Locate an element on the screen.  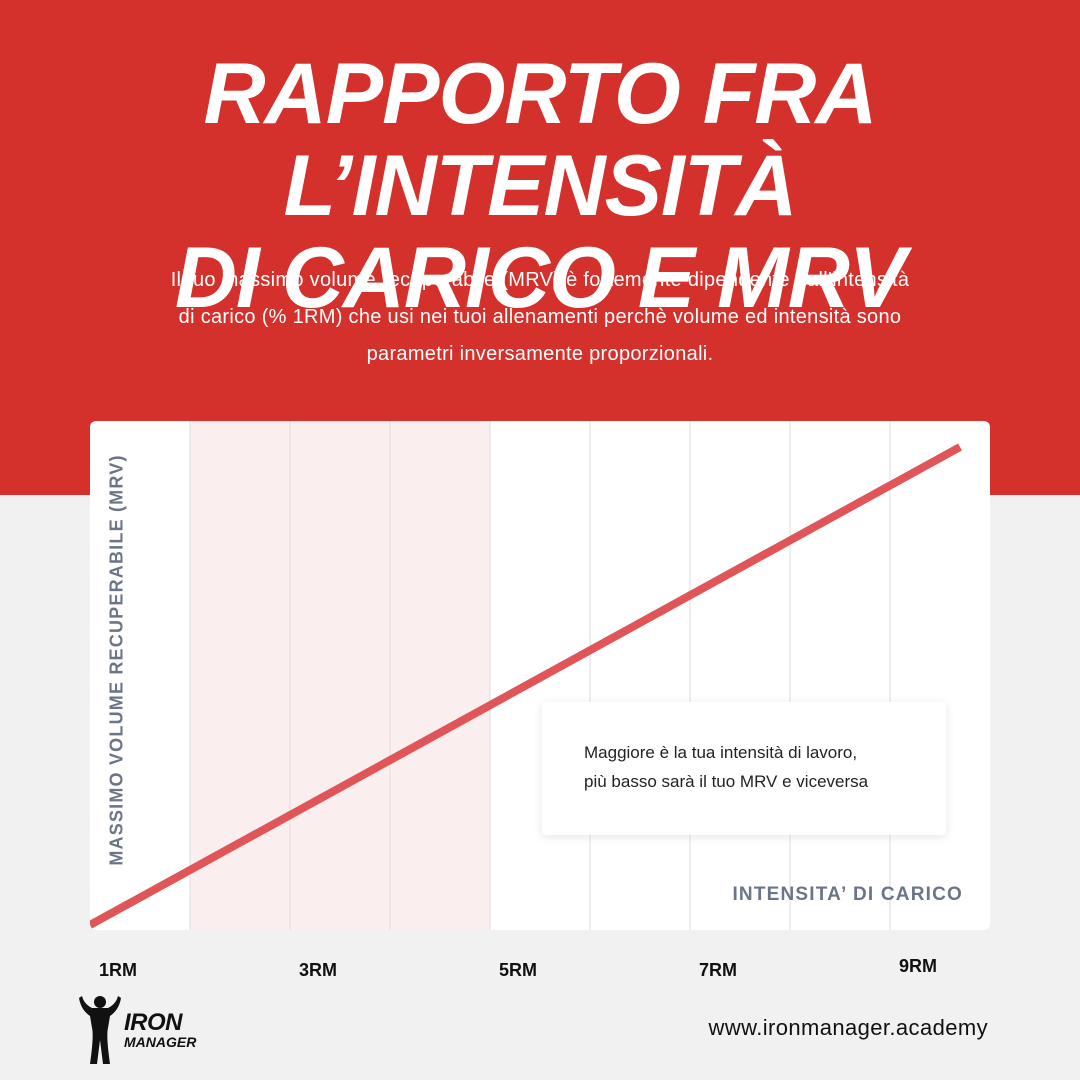
title-line-2: DI CARICO E MRV is located at coordinates (540, 278).